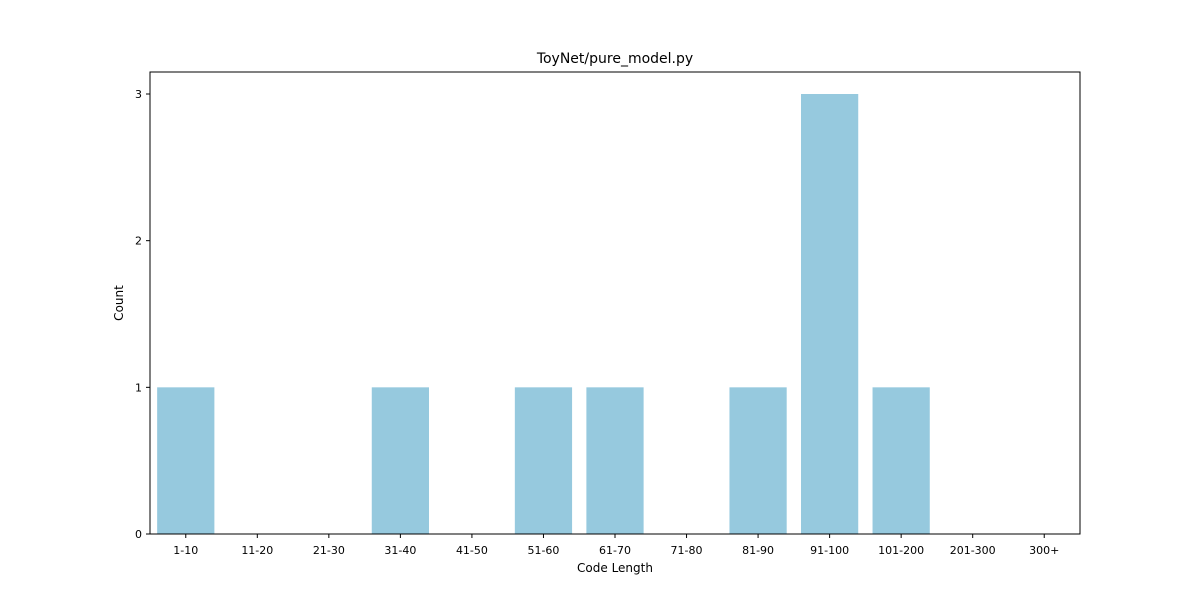  What do you see at coordinates (138, 241) in the screenshot?
I see `y-tick-label: 2` at bounding box center [138, 241].